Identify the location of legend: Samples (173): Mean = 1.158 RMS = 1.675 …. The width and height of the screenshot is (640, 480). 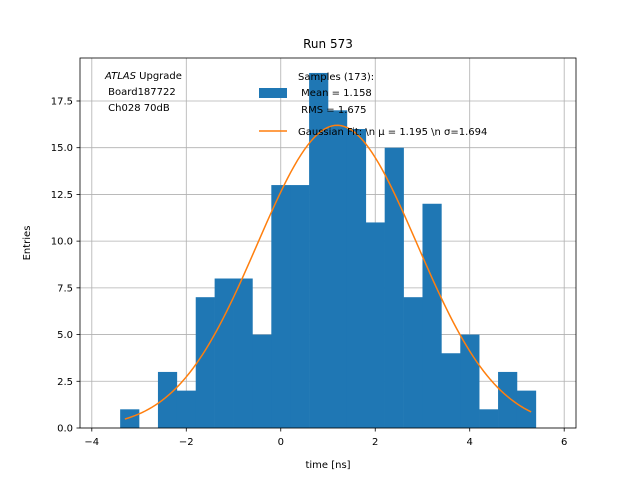
(373, 105).